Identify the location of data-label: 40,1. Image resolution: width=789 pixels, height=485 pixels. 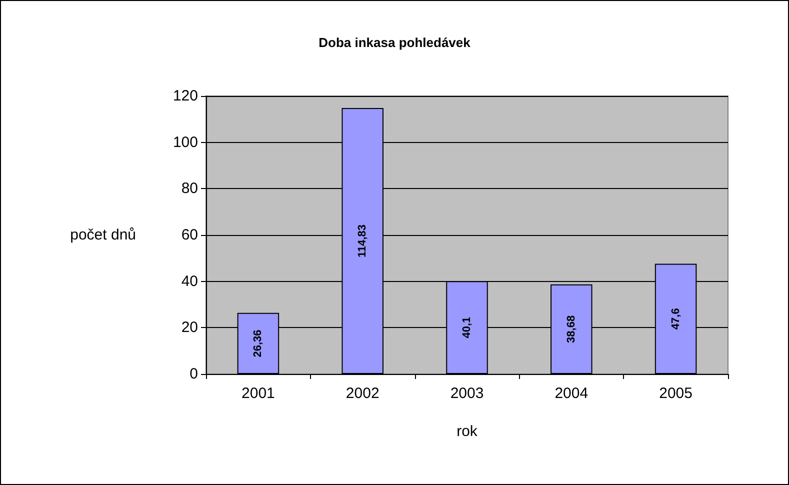
(467, 327).